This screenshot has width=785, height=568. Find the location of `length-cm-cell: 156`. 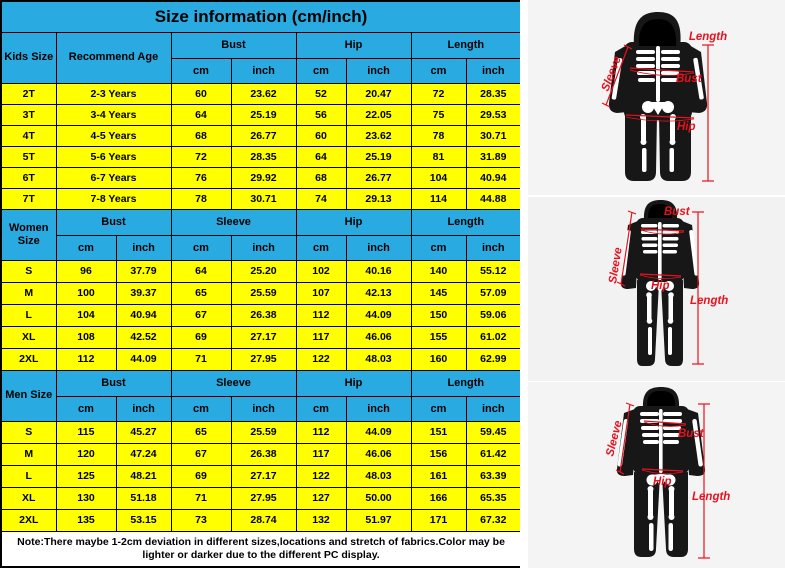

length-cm-cell: 156 is located at coordinates (438, 454).